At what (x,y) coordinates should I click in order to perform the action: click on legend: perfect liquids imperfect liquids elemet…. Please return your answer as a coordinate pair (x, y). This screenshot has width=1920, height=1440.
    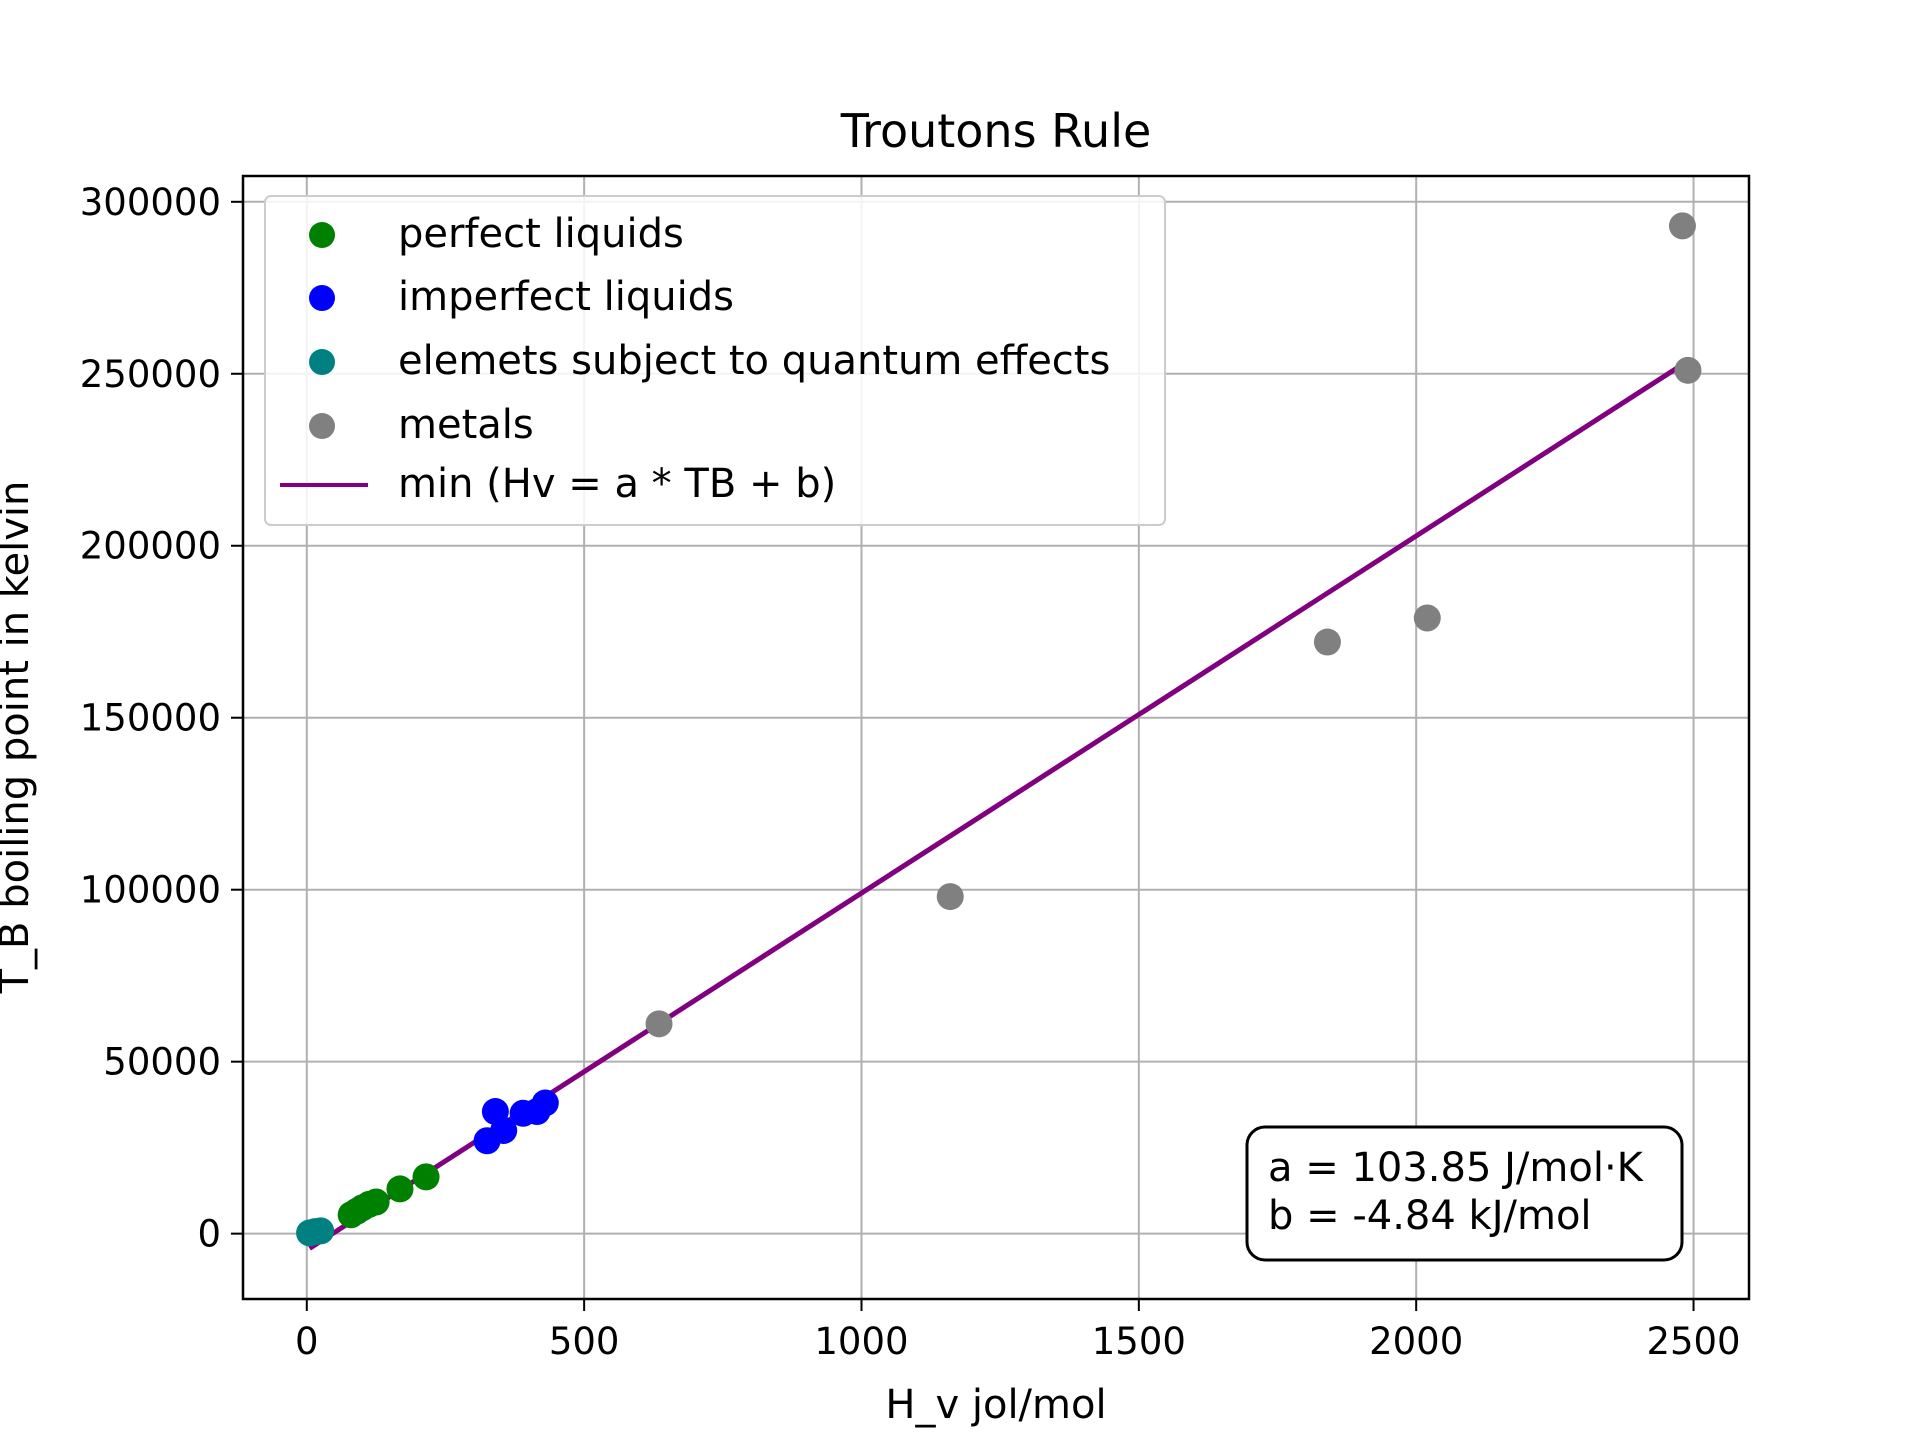
    Looking at the image, I should click on (715, 360).